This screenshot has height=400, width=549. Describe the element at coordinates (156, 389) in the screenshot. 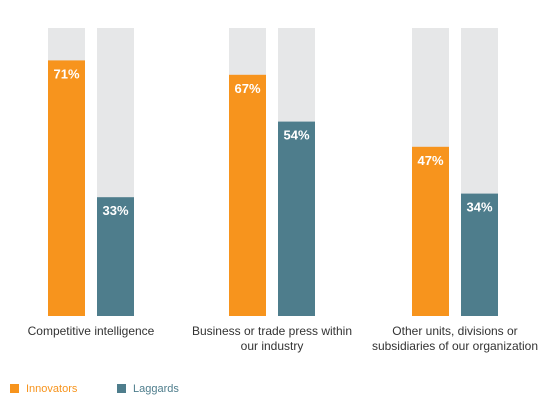

I see `legend-label: Laggards` at that location.